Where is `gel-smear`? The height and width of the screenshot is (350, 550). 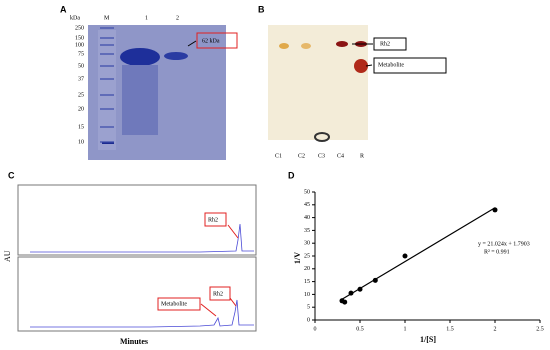
gel-smear is located at coordinates (140, 100).